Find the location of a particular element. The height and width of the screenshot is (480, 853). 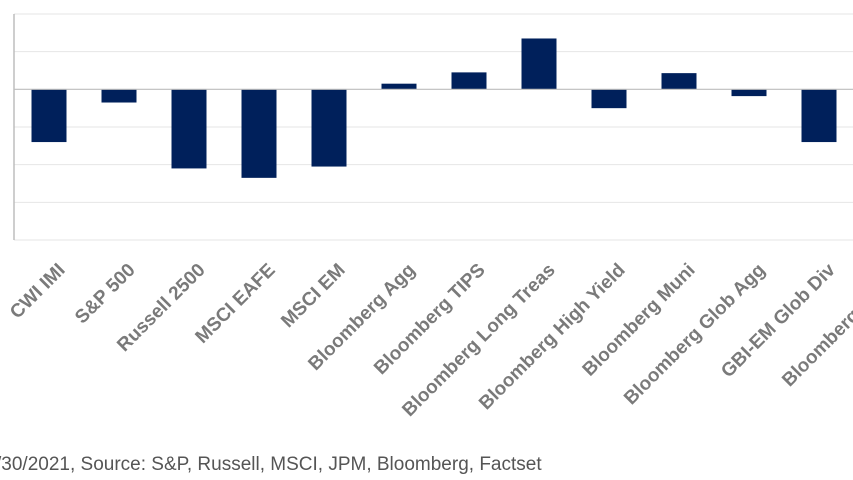

x-tick-label: Bloomberg Glob Agg is located at coordinates (694, 334).